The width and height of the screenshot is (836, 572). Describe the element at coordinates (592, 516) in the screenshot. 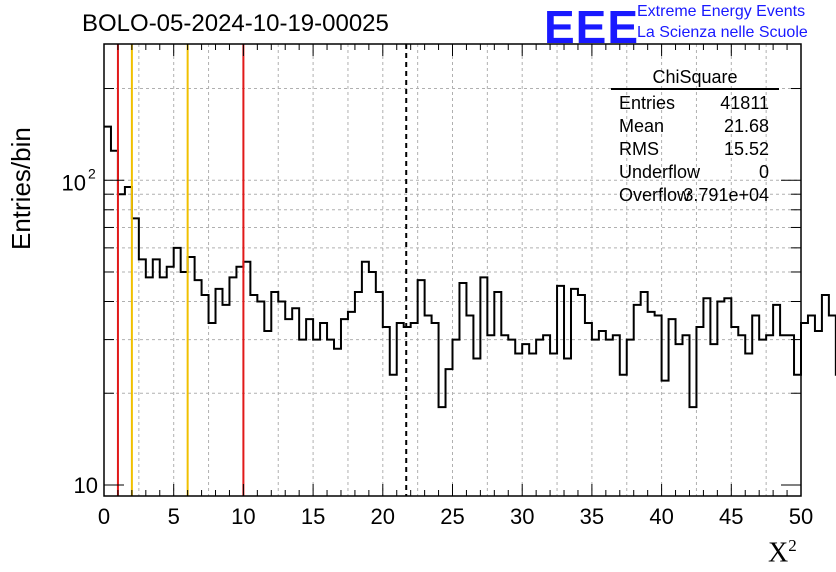

I see `x-tick-label: 35` at that location.